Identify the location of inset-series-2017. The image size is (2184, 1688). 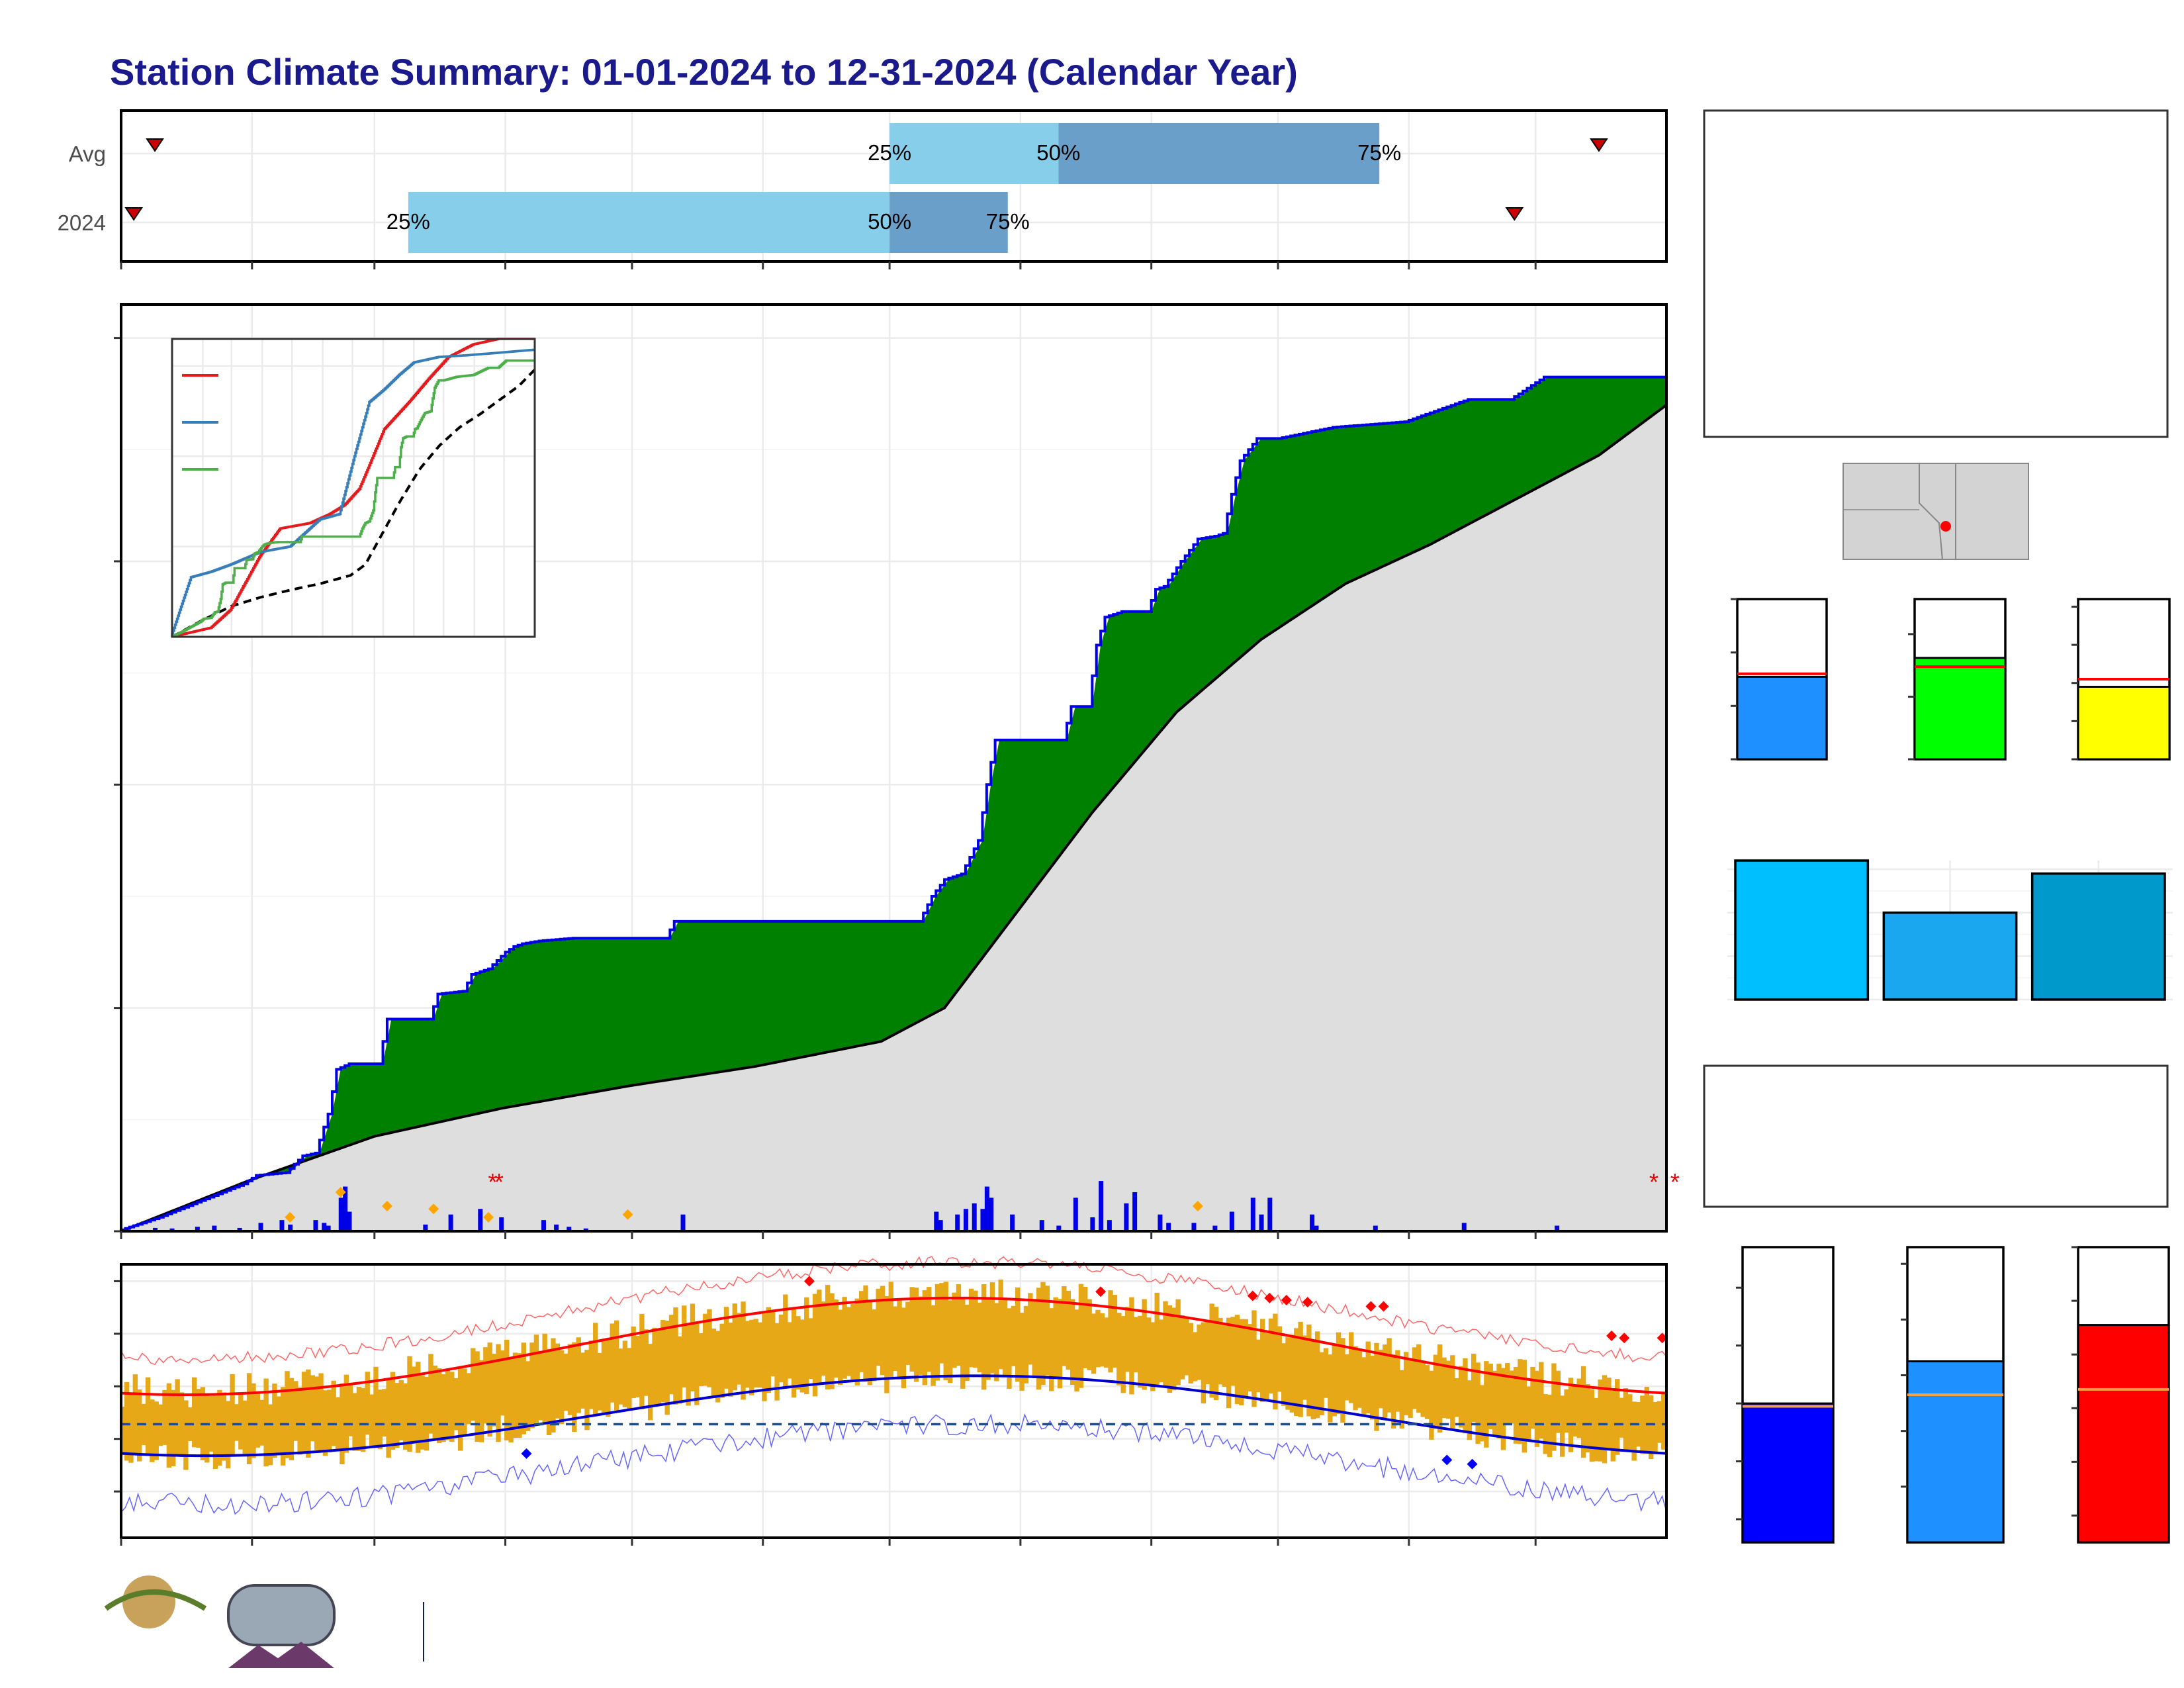
(353, 492).